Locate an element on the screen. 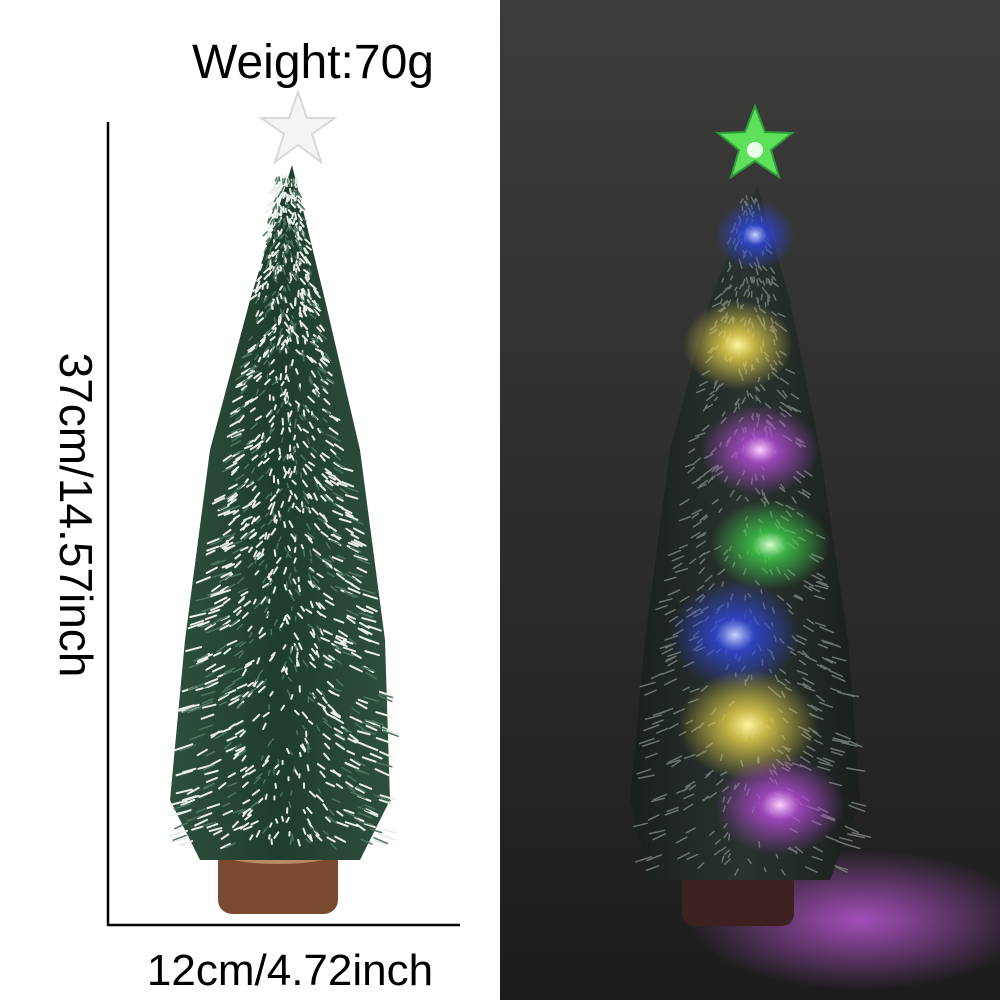  tree-base is located at coordinates (278, 881).